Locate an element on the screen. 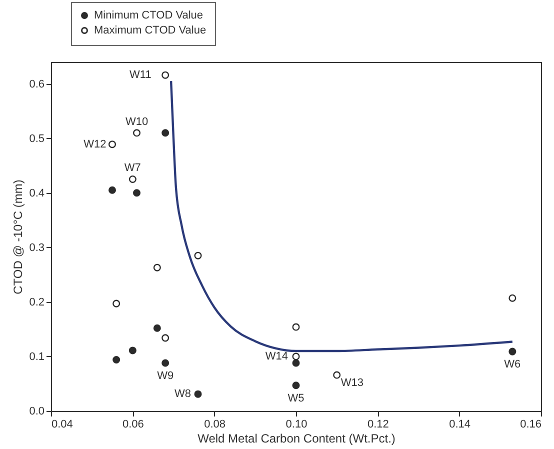 Image resolution: width=554 pixels, height=449 pixels. annotation: W11 is located at coordinates (141, 75).